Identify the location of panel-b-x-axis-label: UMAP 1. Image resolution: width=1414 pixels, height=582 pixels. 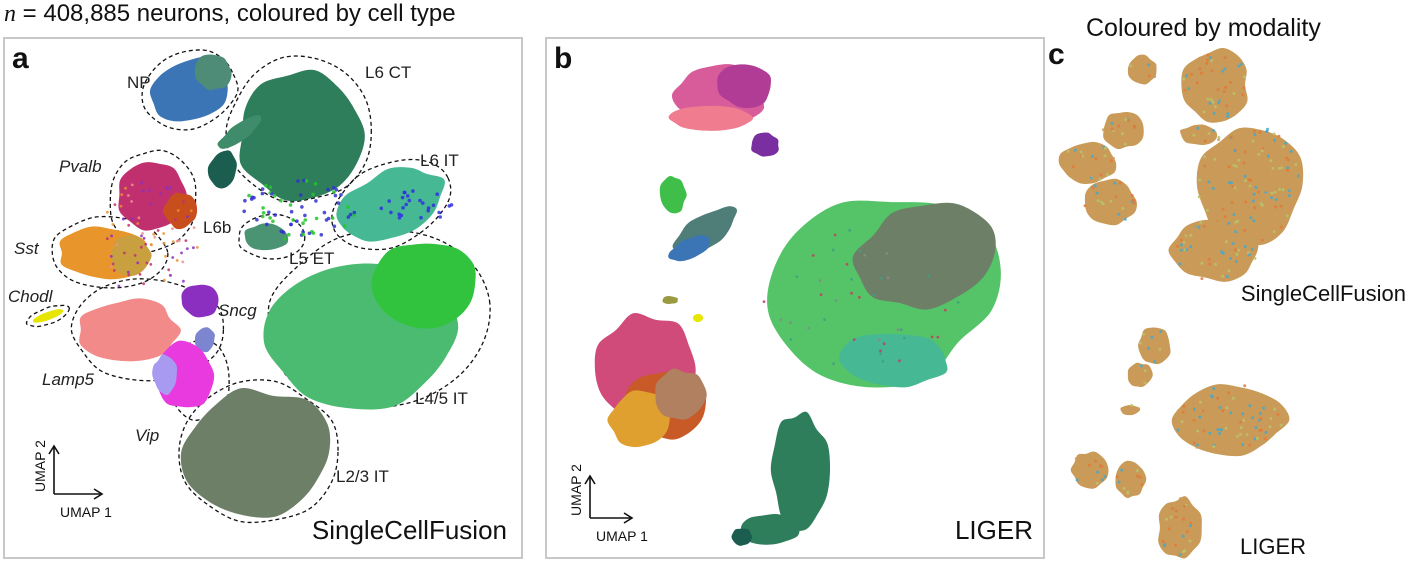
(622, 536).